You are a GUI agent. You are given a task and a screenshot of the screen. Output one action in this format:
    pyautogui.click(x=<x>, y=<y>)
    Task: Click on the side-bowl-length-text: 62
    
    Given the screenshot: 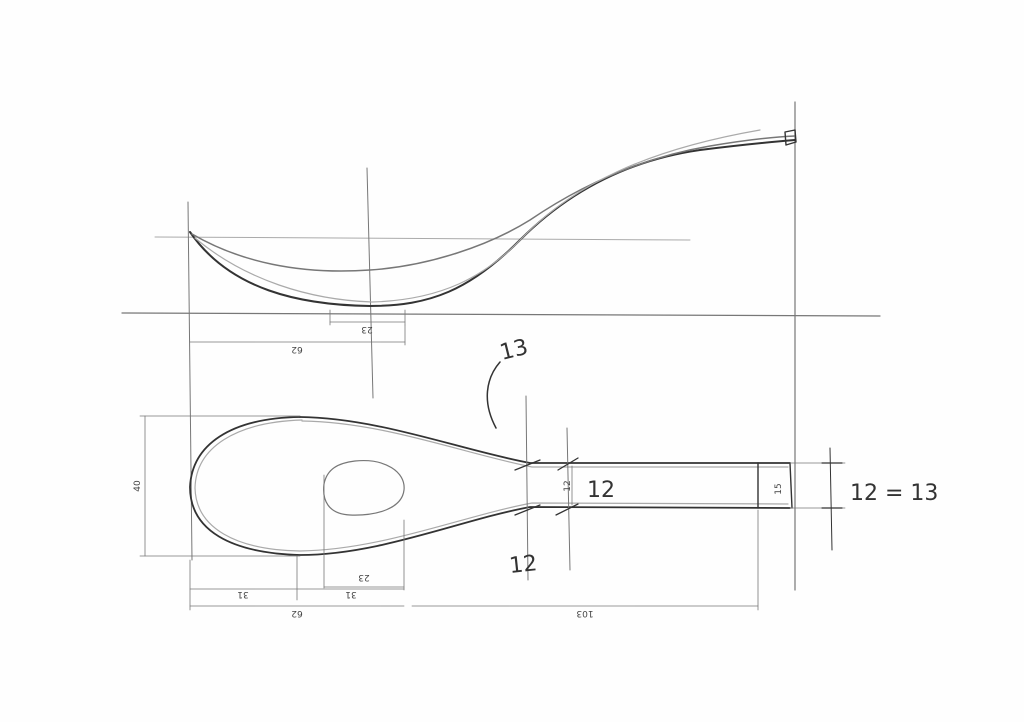 What is the action you would take?
    pyautogui.click(x=296, y=349)
    